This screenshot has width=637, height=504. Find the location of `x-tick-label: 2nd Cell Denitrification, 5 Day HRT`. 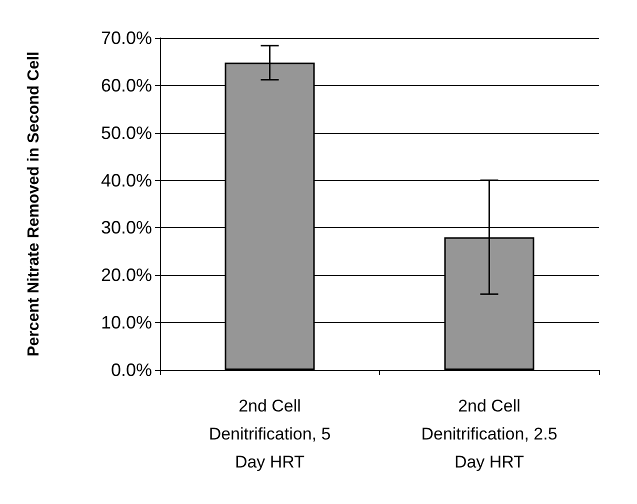

x-tick-label: 2nd Cell Denitrification, 5 Day HRT is located at coordinates (269, 434).